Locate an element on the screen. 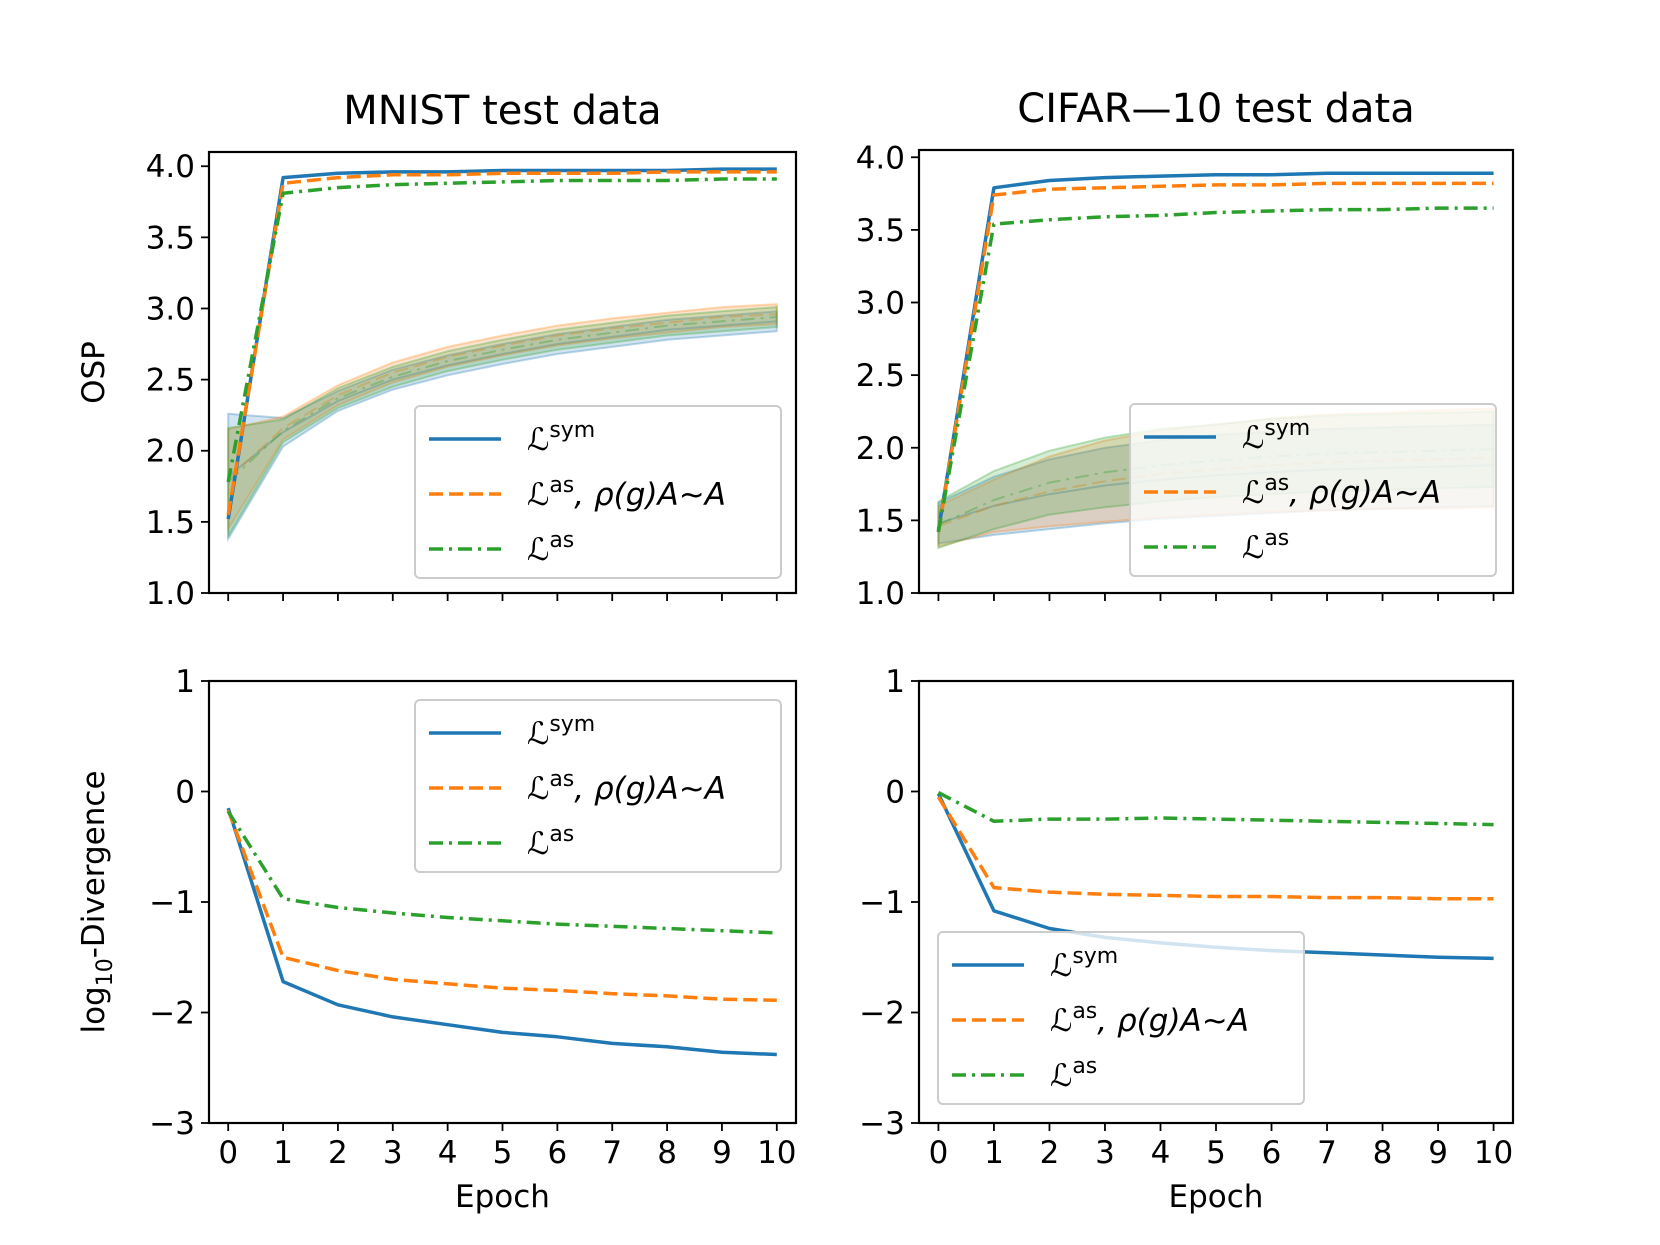 This screenshot has width=1660, height=1245. x-tick-label: 4 is located at coordinates (1161, 1153).